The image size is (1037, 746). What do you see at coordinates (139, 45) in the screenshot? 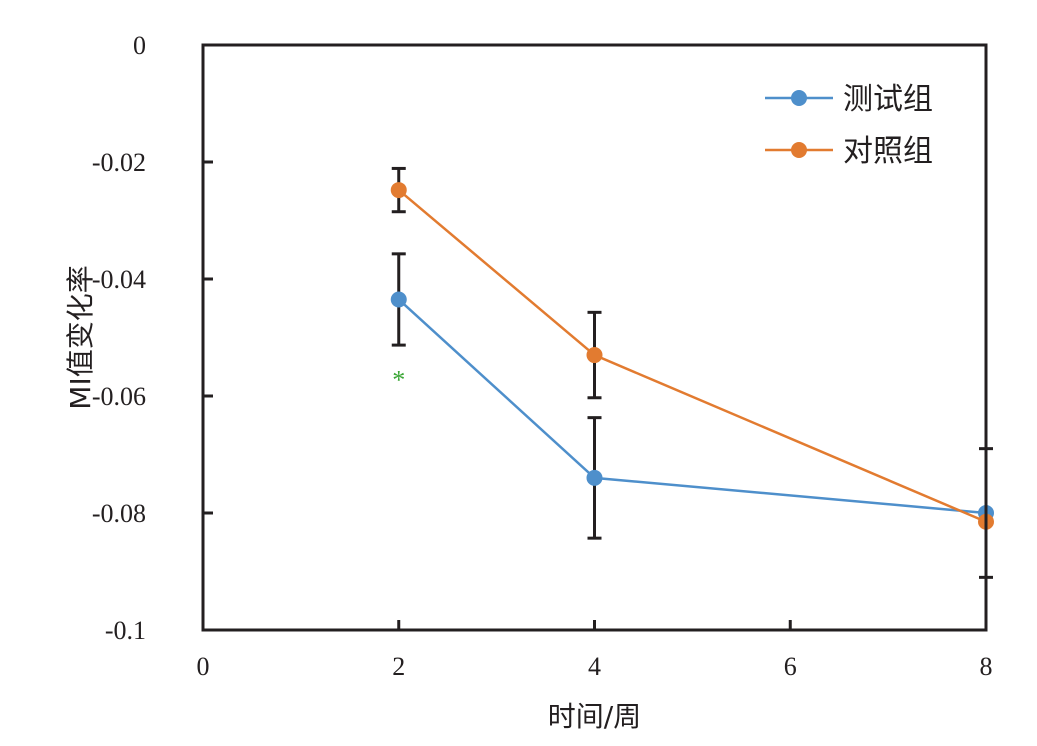
I see `y-tick-label: 0` at bounding box center [139, 45].